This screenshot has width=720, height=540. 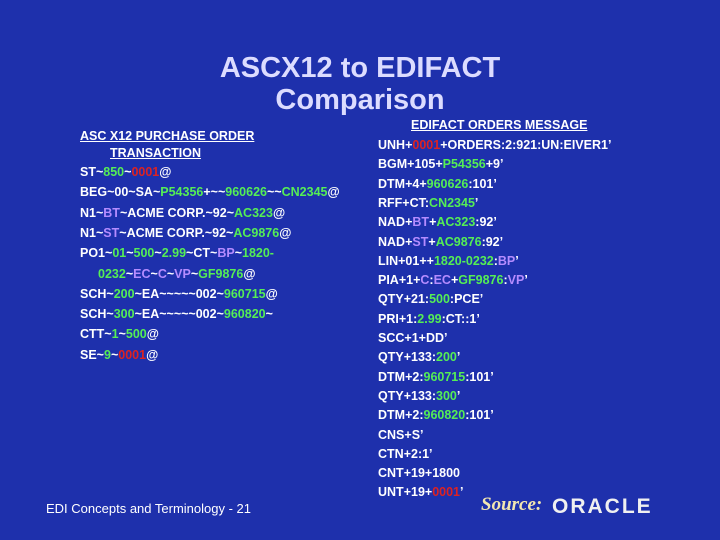 I want to click on code-line: QTY+133:300’, so click(x=419, y=396).